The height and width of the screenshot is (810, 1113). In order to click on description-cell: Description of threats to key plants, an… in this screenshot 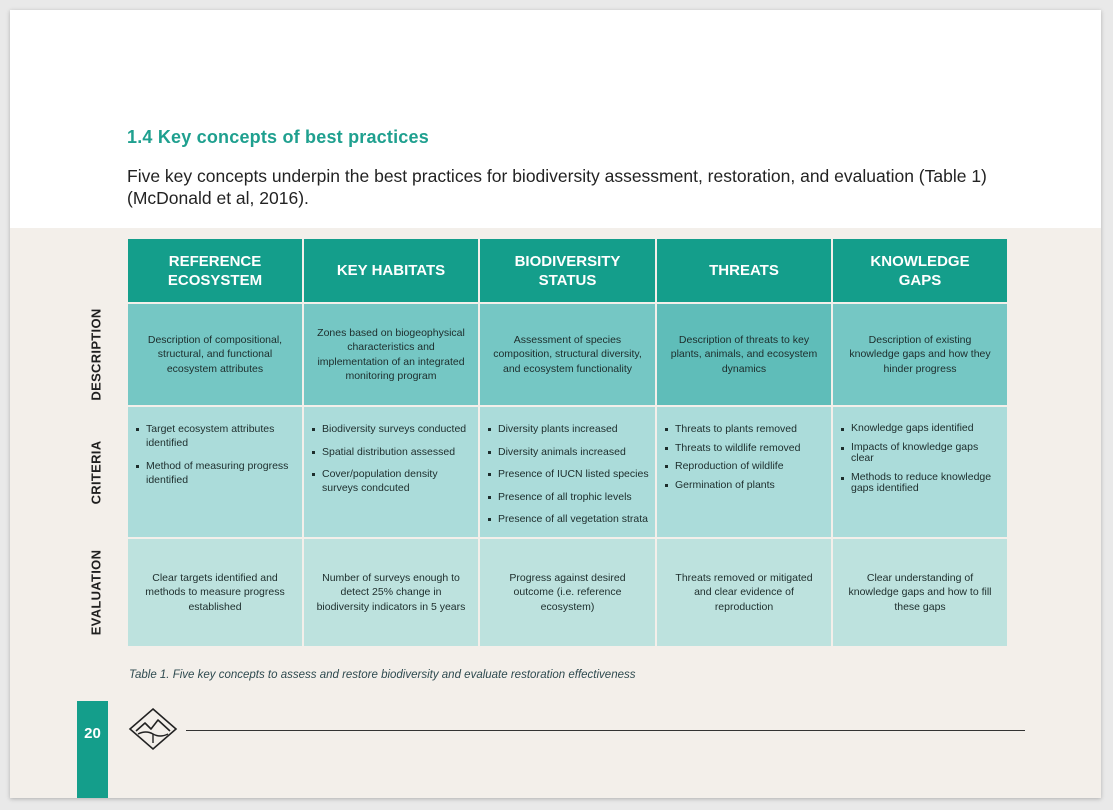, I will do `click(744, 354)`.